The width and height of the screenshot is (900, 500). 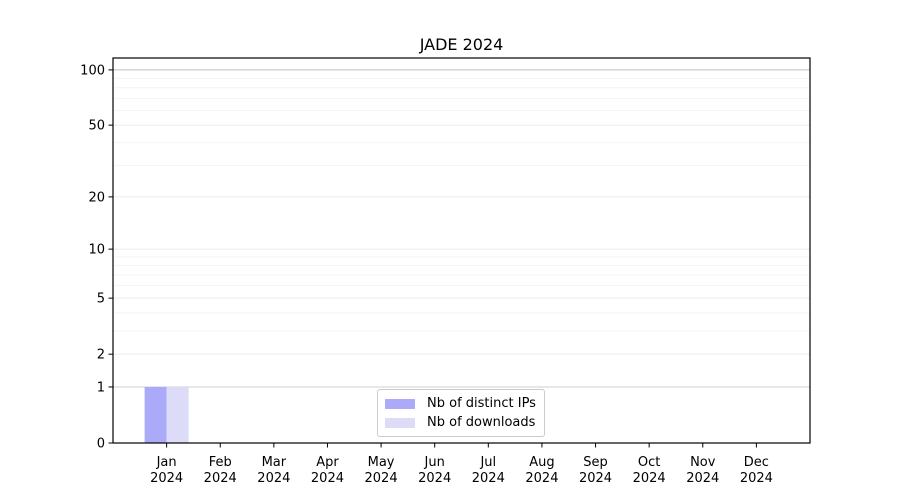 I want to click on legend-item-distinct-ips: Nb of distinct IPs, so click(x=460, y=403).